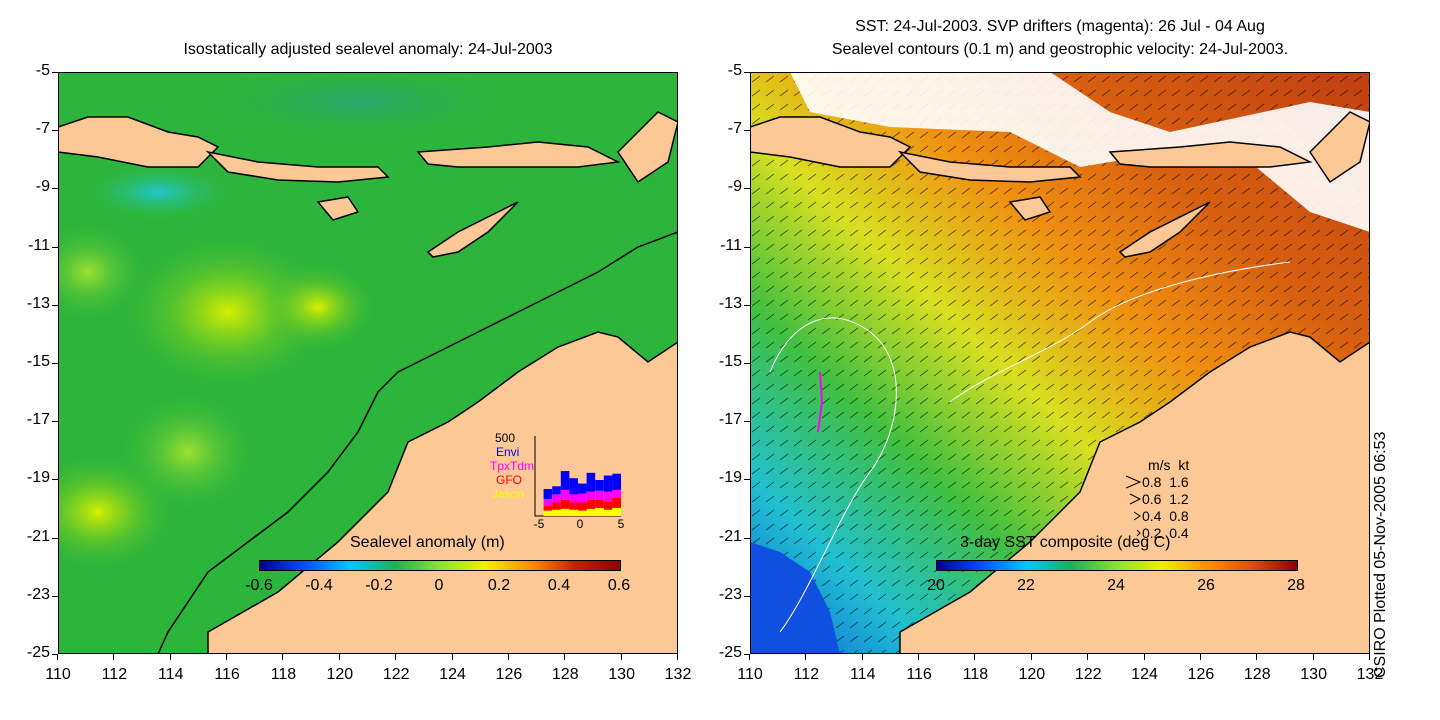 Image resolution: width=1440 pixels, height=720 pixels. What do you see at coordinates (396, 674) in the screenshot?
I see `left-xtick-122: 122` at bounding box center [396, 674].